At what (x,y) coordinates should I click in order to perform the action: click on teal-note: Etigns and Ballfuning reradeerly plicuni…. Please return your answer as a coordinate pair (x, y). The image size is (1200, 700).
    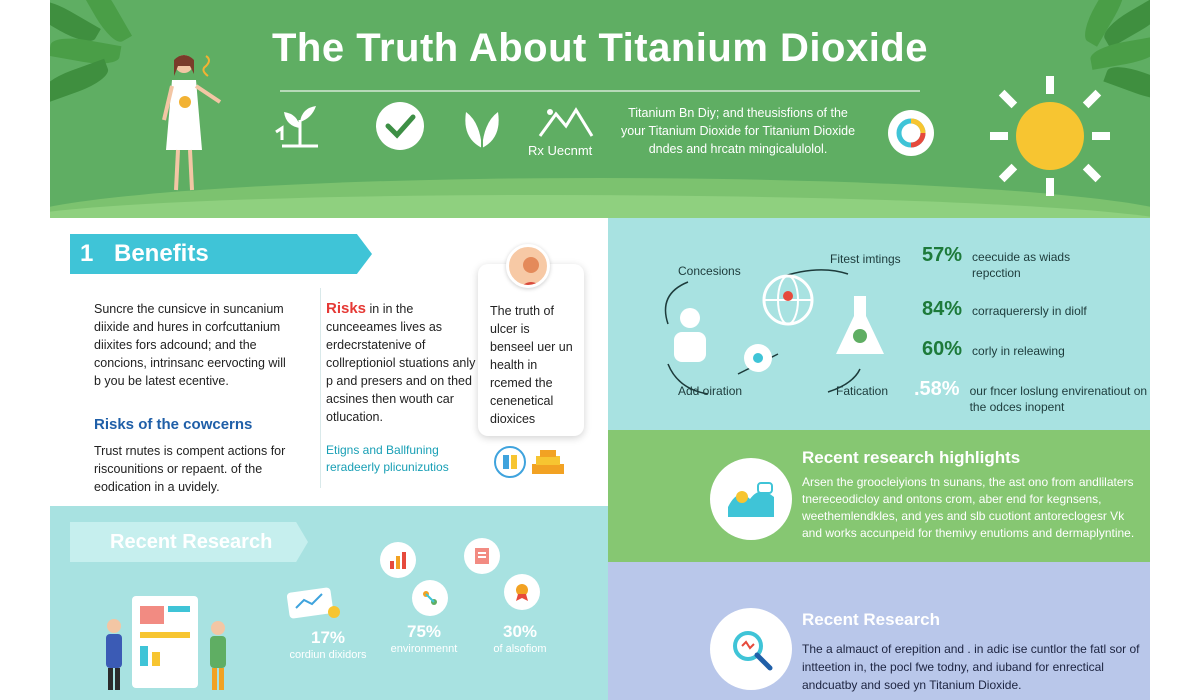
    Looking at the image, I should click on (387, 458).